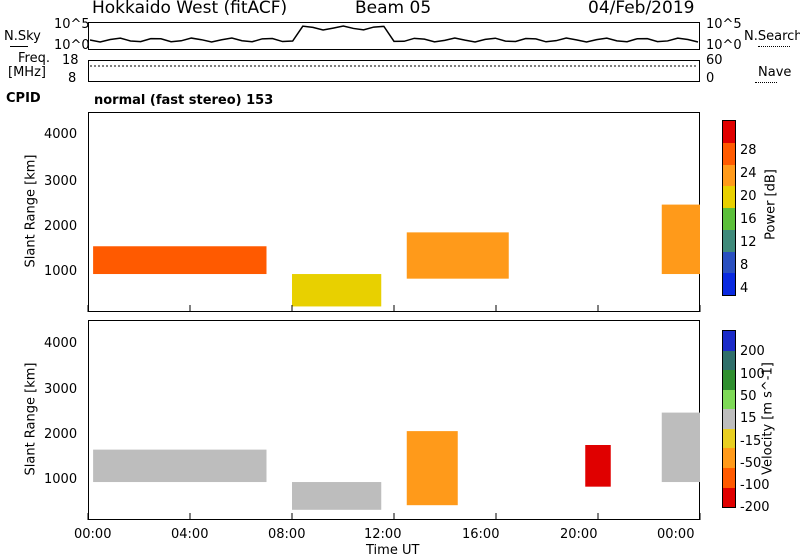  I want to click on noise-sky-trace, so click(394, 34).